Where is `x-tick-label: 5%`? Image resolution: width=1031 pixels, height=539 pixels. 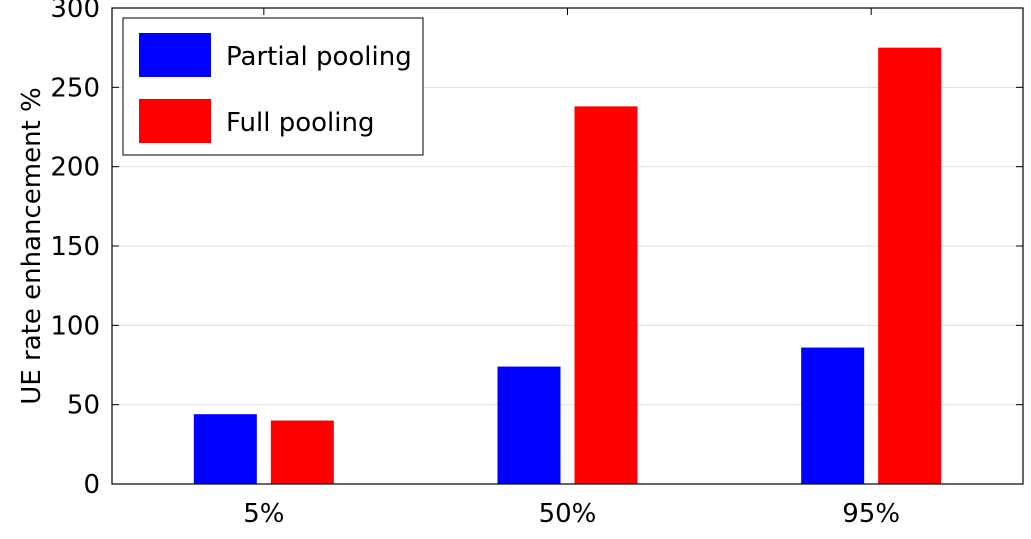
x-tick-label: 5% is located at coordinates (263, 514).